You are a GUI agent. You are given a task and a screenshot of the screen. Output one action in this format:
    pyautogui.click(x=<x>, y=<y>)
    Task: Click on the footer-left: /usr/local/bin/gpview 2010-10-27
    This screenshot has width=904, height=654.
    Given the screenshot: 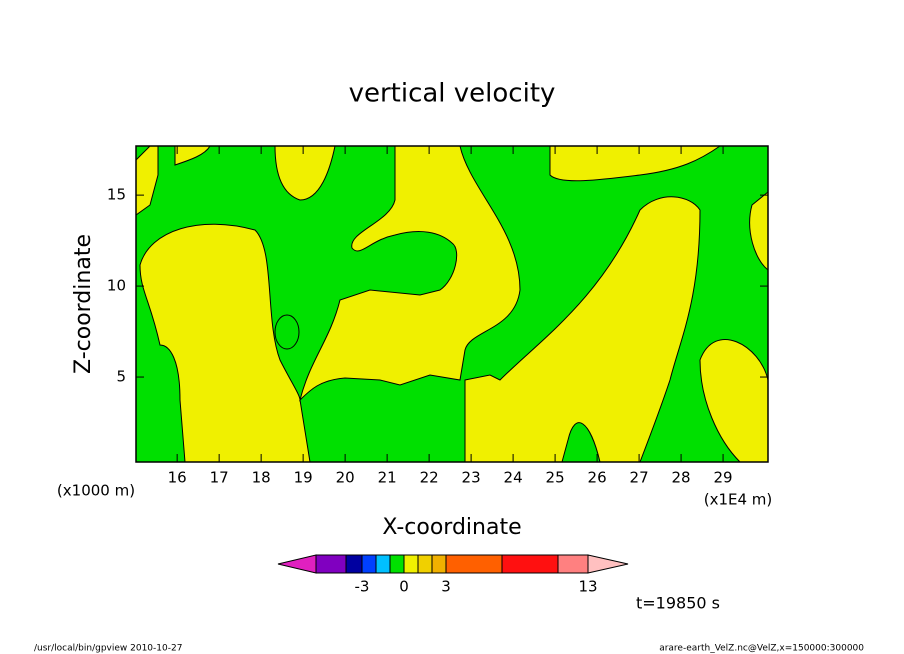 What is the action you would take?
    pyautogui.click(x=108, y=649)
    